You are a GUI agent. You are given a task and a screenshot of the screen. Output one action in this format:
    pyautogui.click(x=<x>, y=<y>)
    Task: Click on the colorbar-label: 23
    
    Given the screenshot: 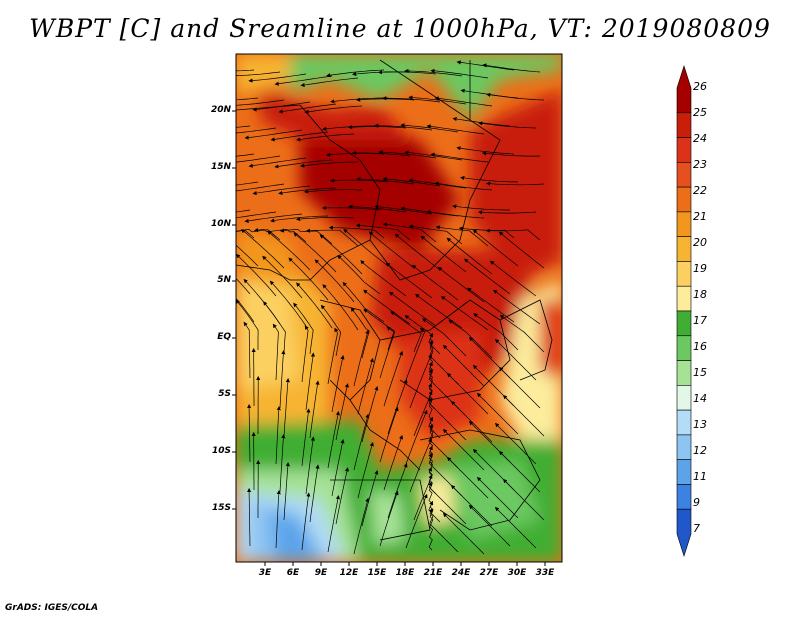 What is the action you would take?
    pyautogui.click(x=700, y=164)
    